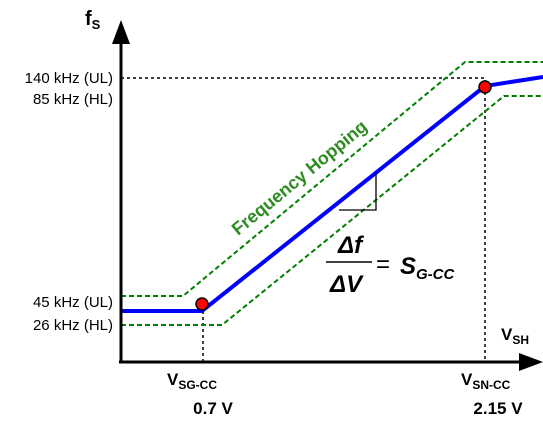  Describe the element at coordinates (486, 381) in the screenshot. I see `x-label-sn-cc: VSN-CC` at that location.